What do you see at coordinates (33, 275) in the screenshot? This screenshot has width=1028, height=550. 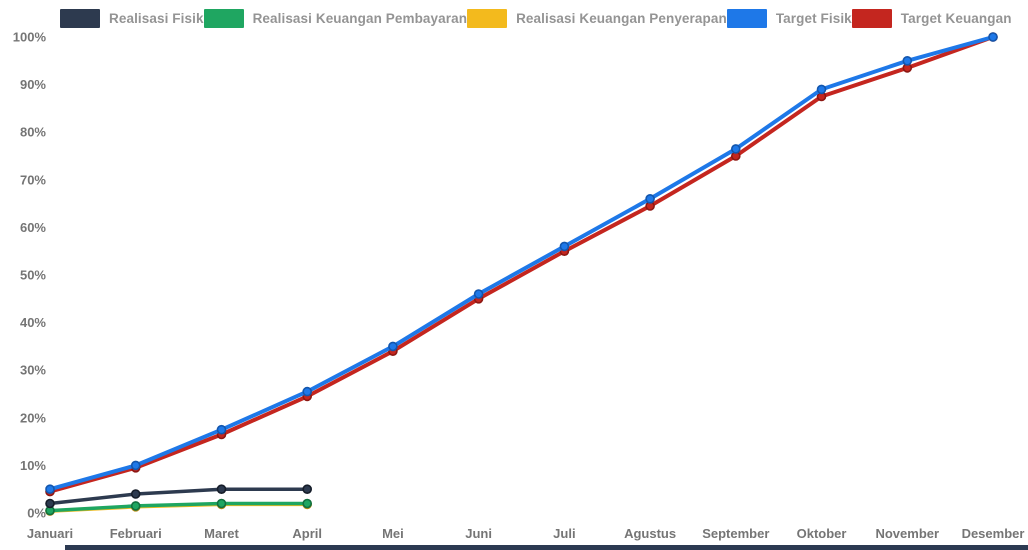 I see `y-axis-tick: 50%` at bounding box center [33, 275].